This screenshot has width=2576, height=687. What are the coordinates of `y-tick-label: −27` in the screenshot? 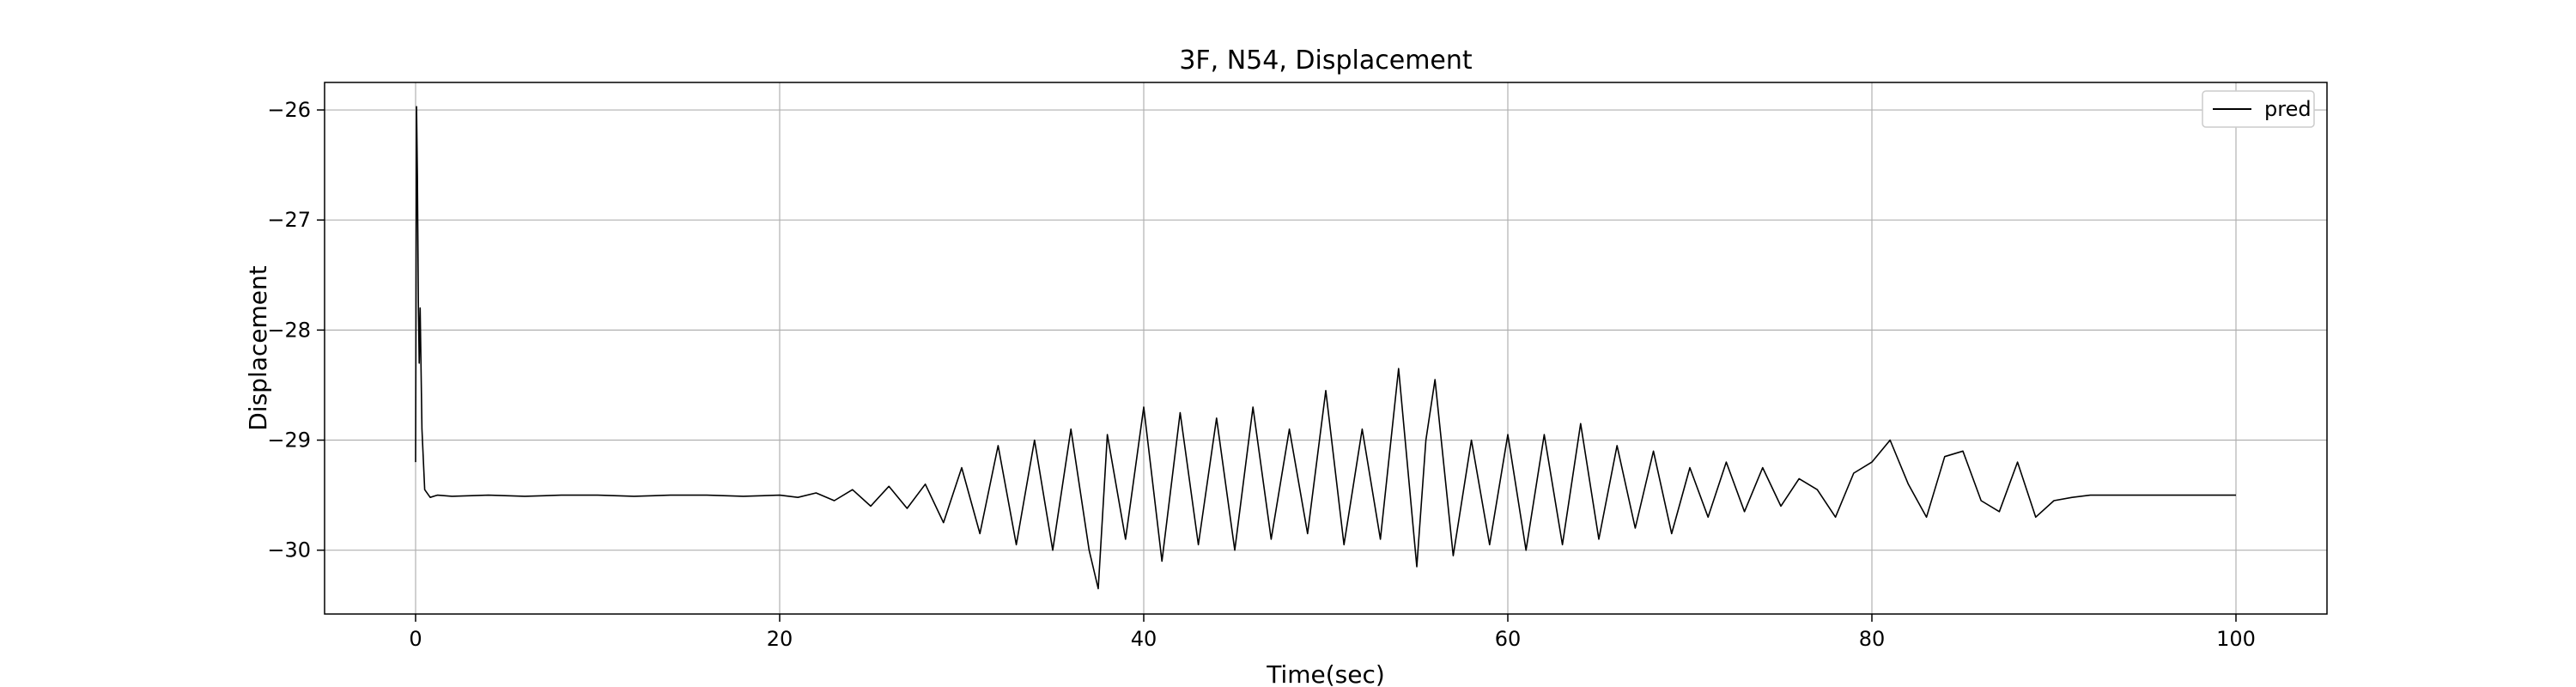 It's located at (289, 220).